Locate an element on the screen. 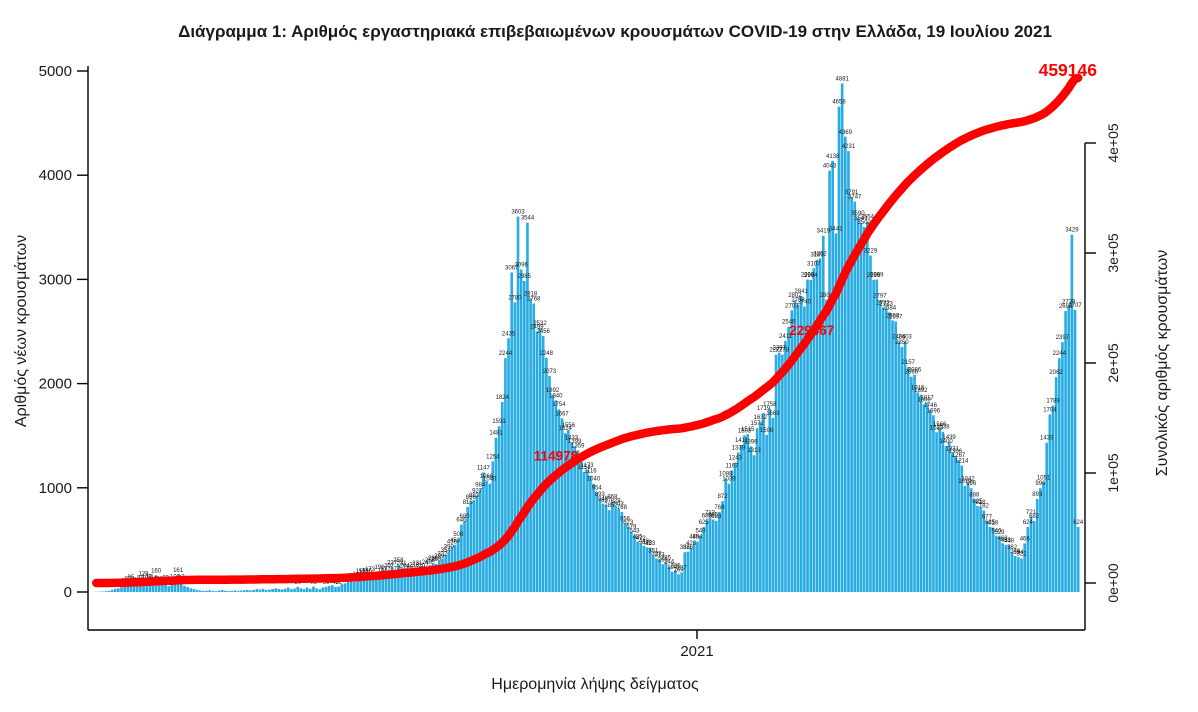 The image size is (1198, 712). bar-value-label: 48 is located at coordinates (335, 583).